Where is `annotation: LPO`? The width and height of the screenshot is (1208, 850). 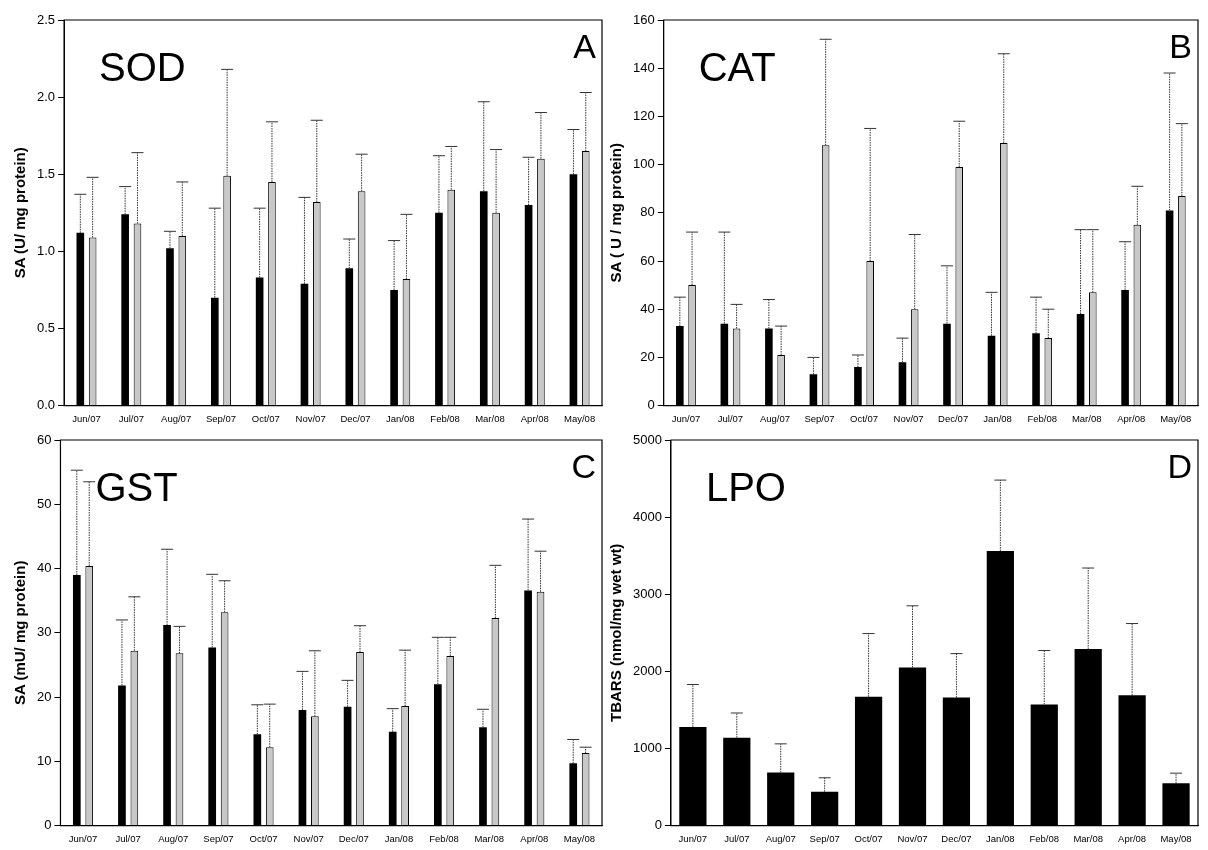 annotation: LPO is located at coordinates (745, 487).